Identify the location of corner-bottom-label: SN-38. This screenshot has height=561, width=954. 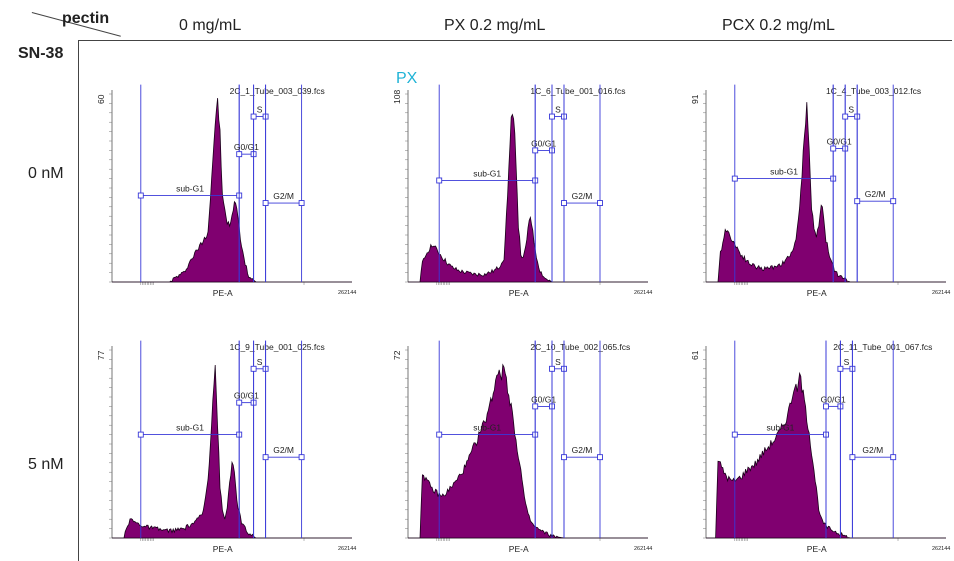
(41, 53).